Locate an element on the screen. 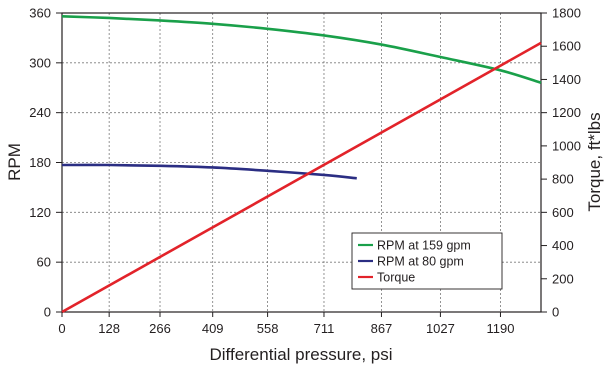  y-left-tick-label: 360 is located at coordinates (40, 13).